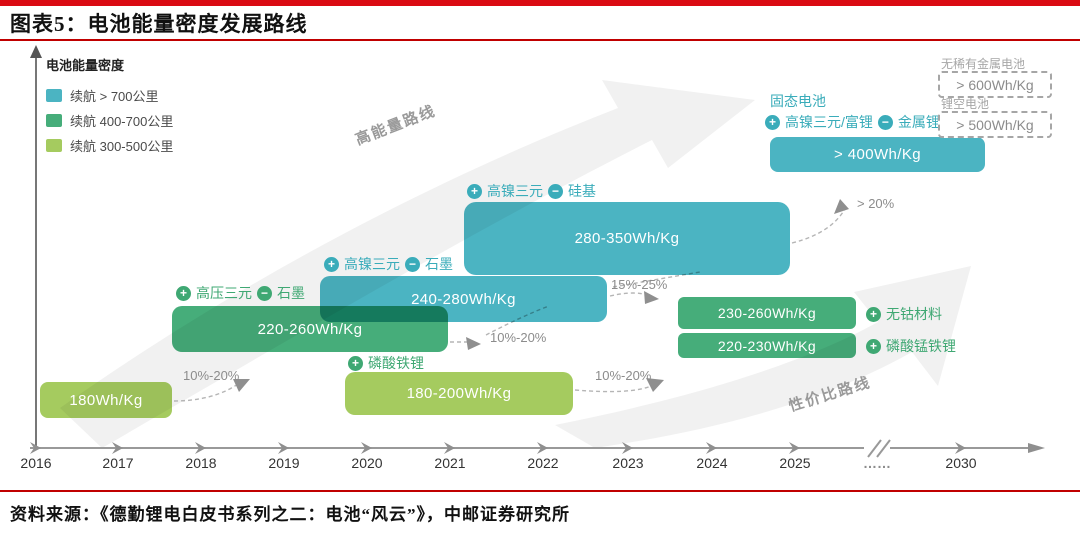 The image size is (1080, 535). I want to click on big-arrow-cost-performance, so click(763, 357).